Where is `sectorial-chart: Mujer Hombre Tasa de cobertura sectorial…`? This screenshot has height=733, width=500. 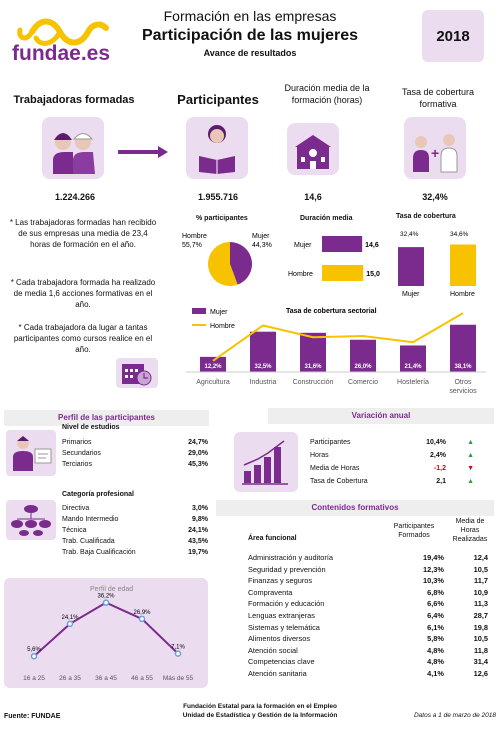 sectorial-chart: Mujer Hombre Tasa de cobertura sectorial… is located at coordinates (336, 351).